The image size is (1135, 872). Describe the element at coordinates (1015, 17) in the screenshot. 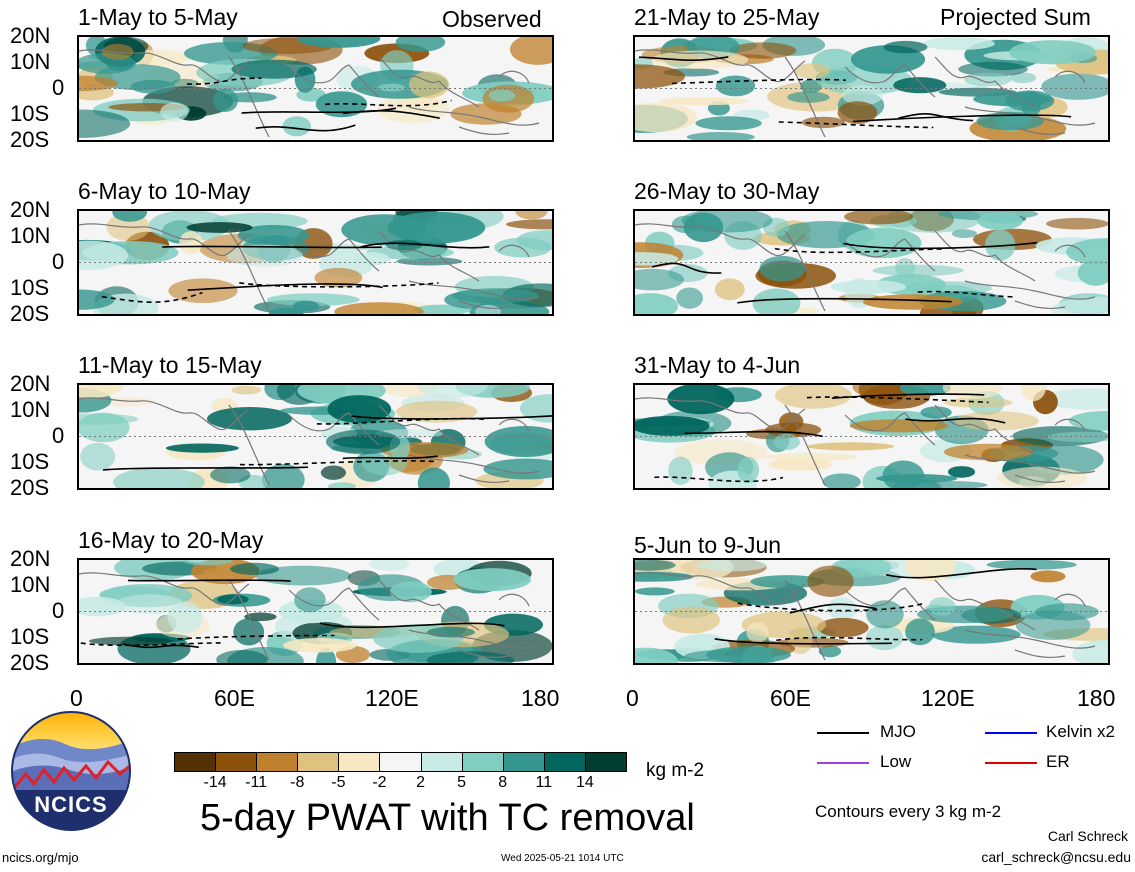

I see `projected-sum-label: Projected Sum` at that location.